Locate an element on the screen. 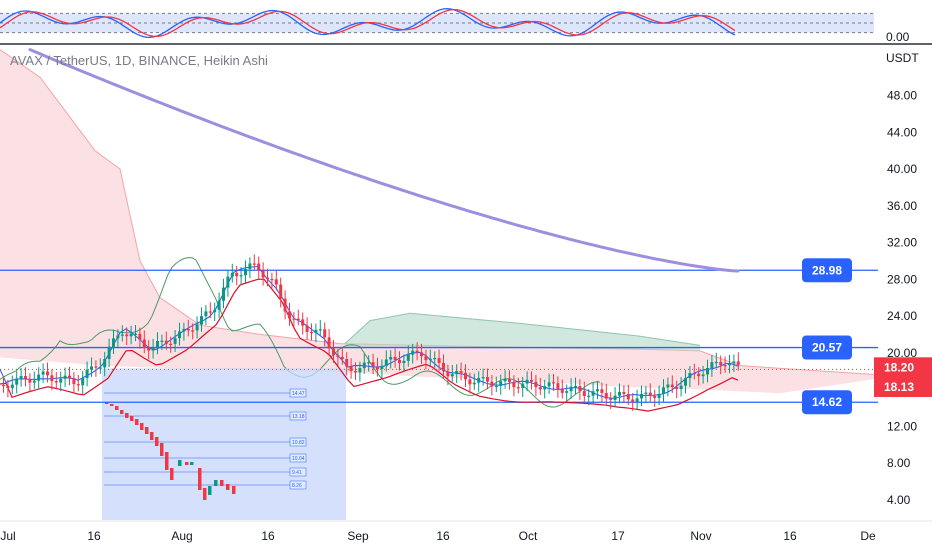 The height and width of the screenshot is (550, 932). oscillator-pane is located at coordinates (466, 24).